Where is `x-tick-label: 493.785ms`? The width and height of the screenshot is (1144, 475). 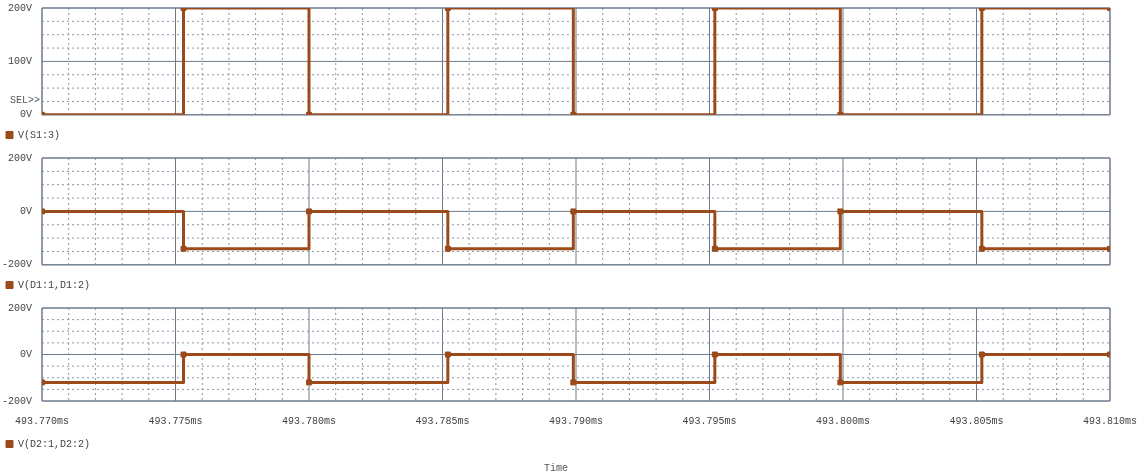 x-tick-label: 493.785ms is located at coordinates (442, 421).